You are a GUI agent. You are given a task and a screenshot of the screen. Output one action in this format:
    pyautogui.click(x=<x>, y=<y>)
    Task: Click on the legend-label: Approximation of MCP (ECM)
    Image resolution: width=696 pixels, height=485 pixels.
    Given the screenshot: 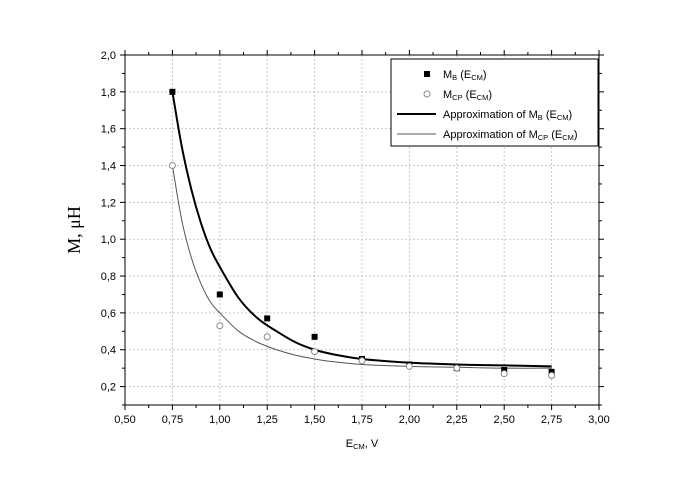 What is the action you would take?
    pyautogui.click(x=510, y=135)
    